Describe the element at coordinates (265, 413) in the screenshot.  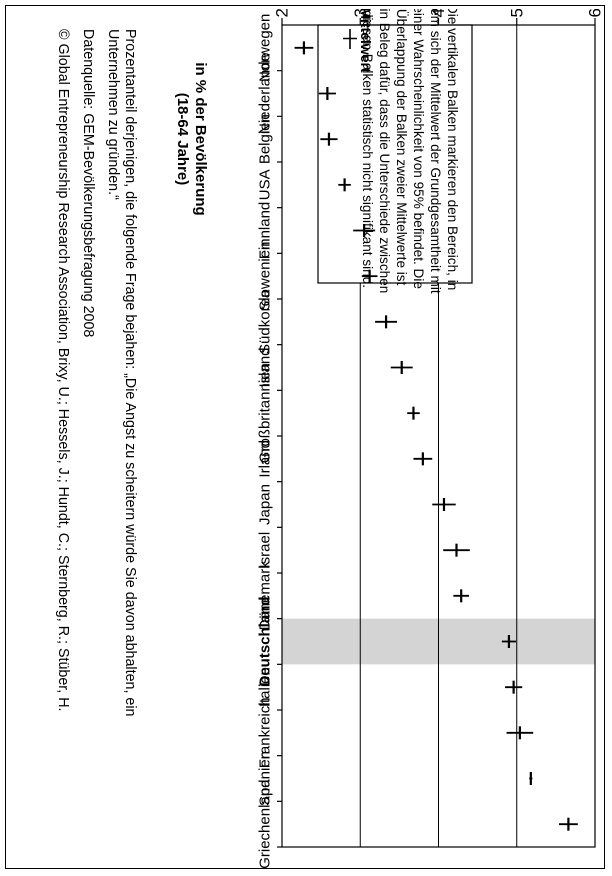
I see `category-label-großbritannien: Großbritannien` at that location.